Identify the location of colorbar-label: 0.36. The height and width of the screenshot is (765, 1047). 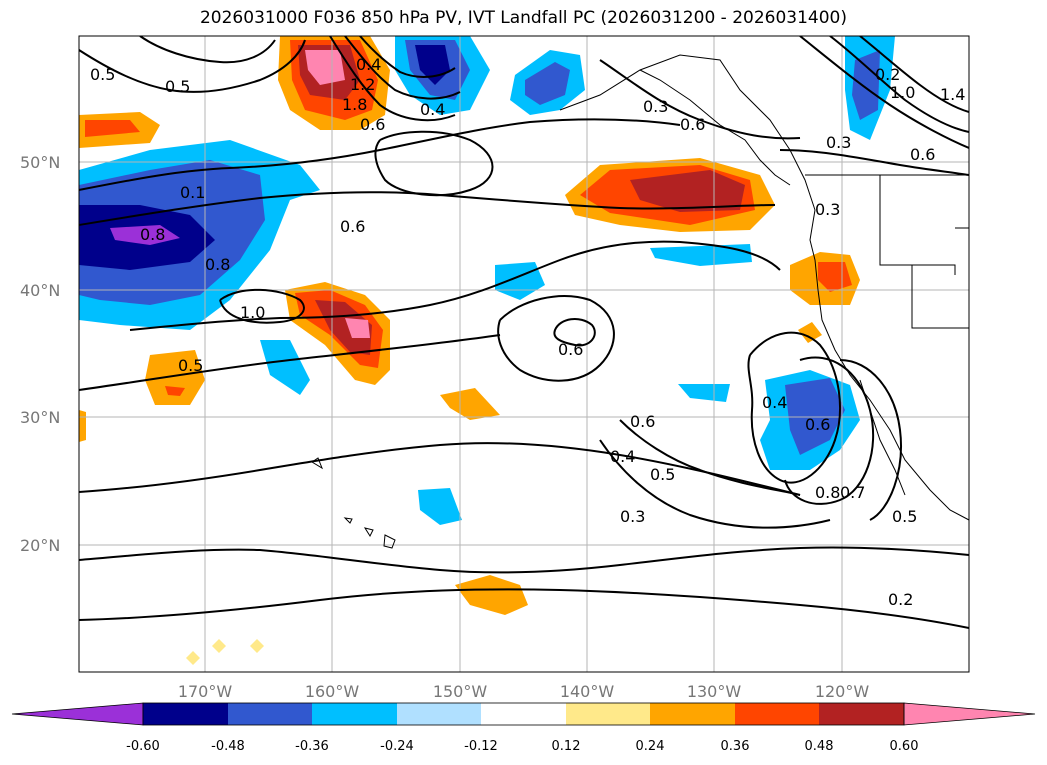
(735, 746).